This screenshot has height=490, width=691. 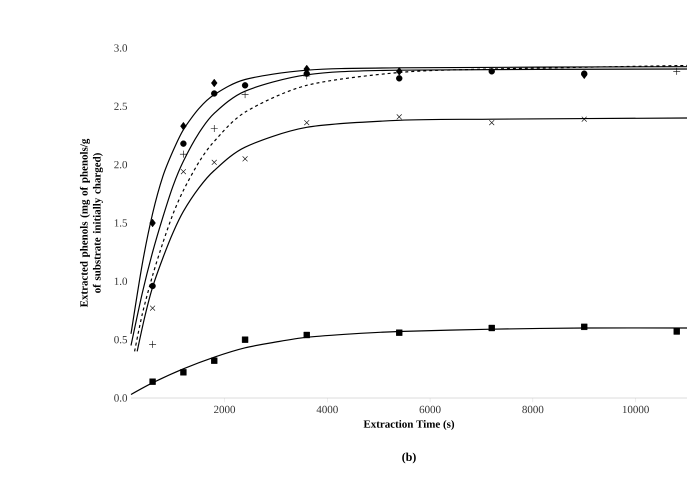 What do you see at coordinates (409, 425) in the screenshot?
I see `x-axis-title: Extraction Time (s)` at bounding box center [409, 425].